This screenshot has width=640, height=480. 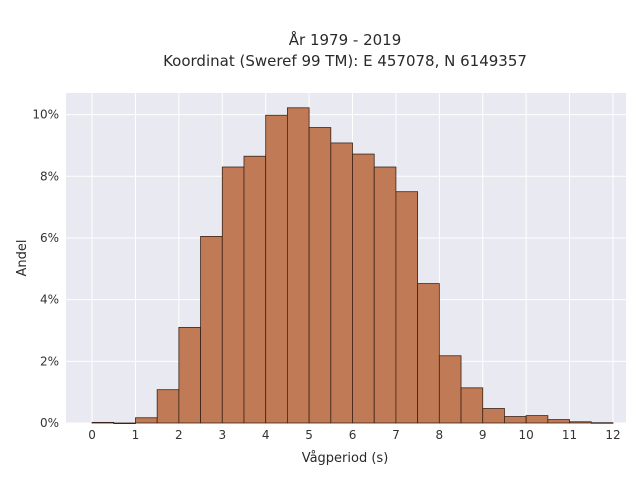 I want to click on y-axis-ticks: 0% 2% 4% 6% 8% 10%, so click(x=45, y=269).